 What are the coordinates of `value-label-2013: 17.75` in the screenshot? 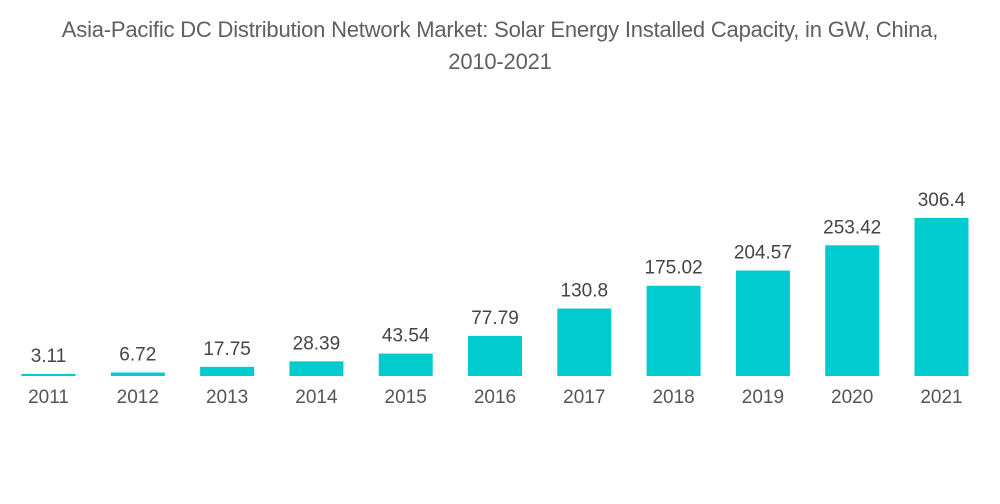 It's located at (227, 349).